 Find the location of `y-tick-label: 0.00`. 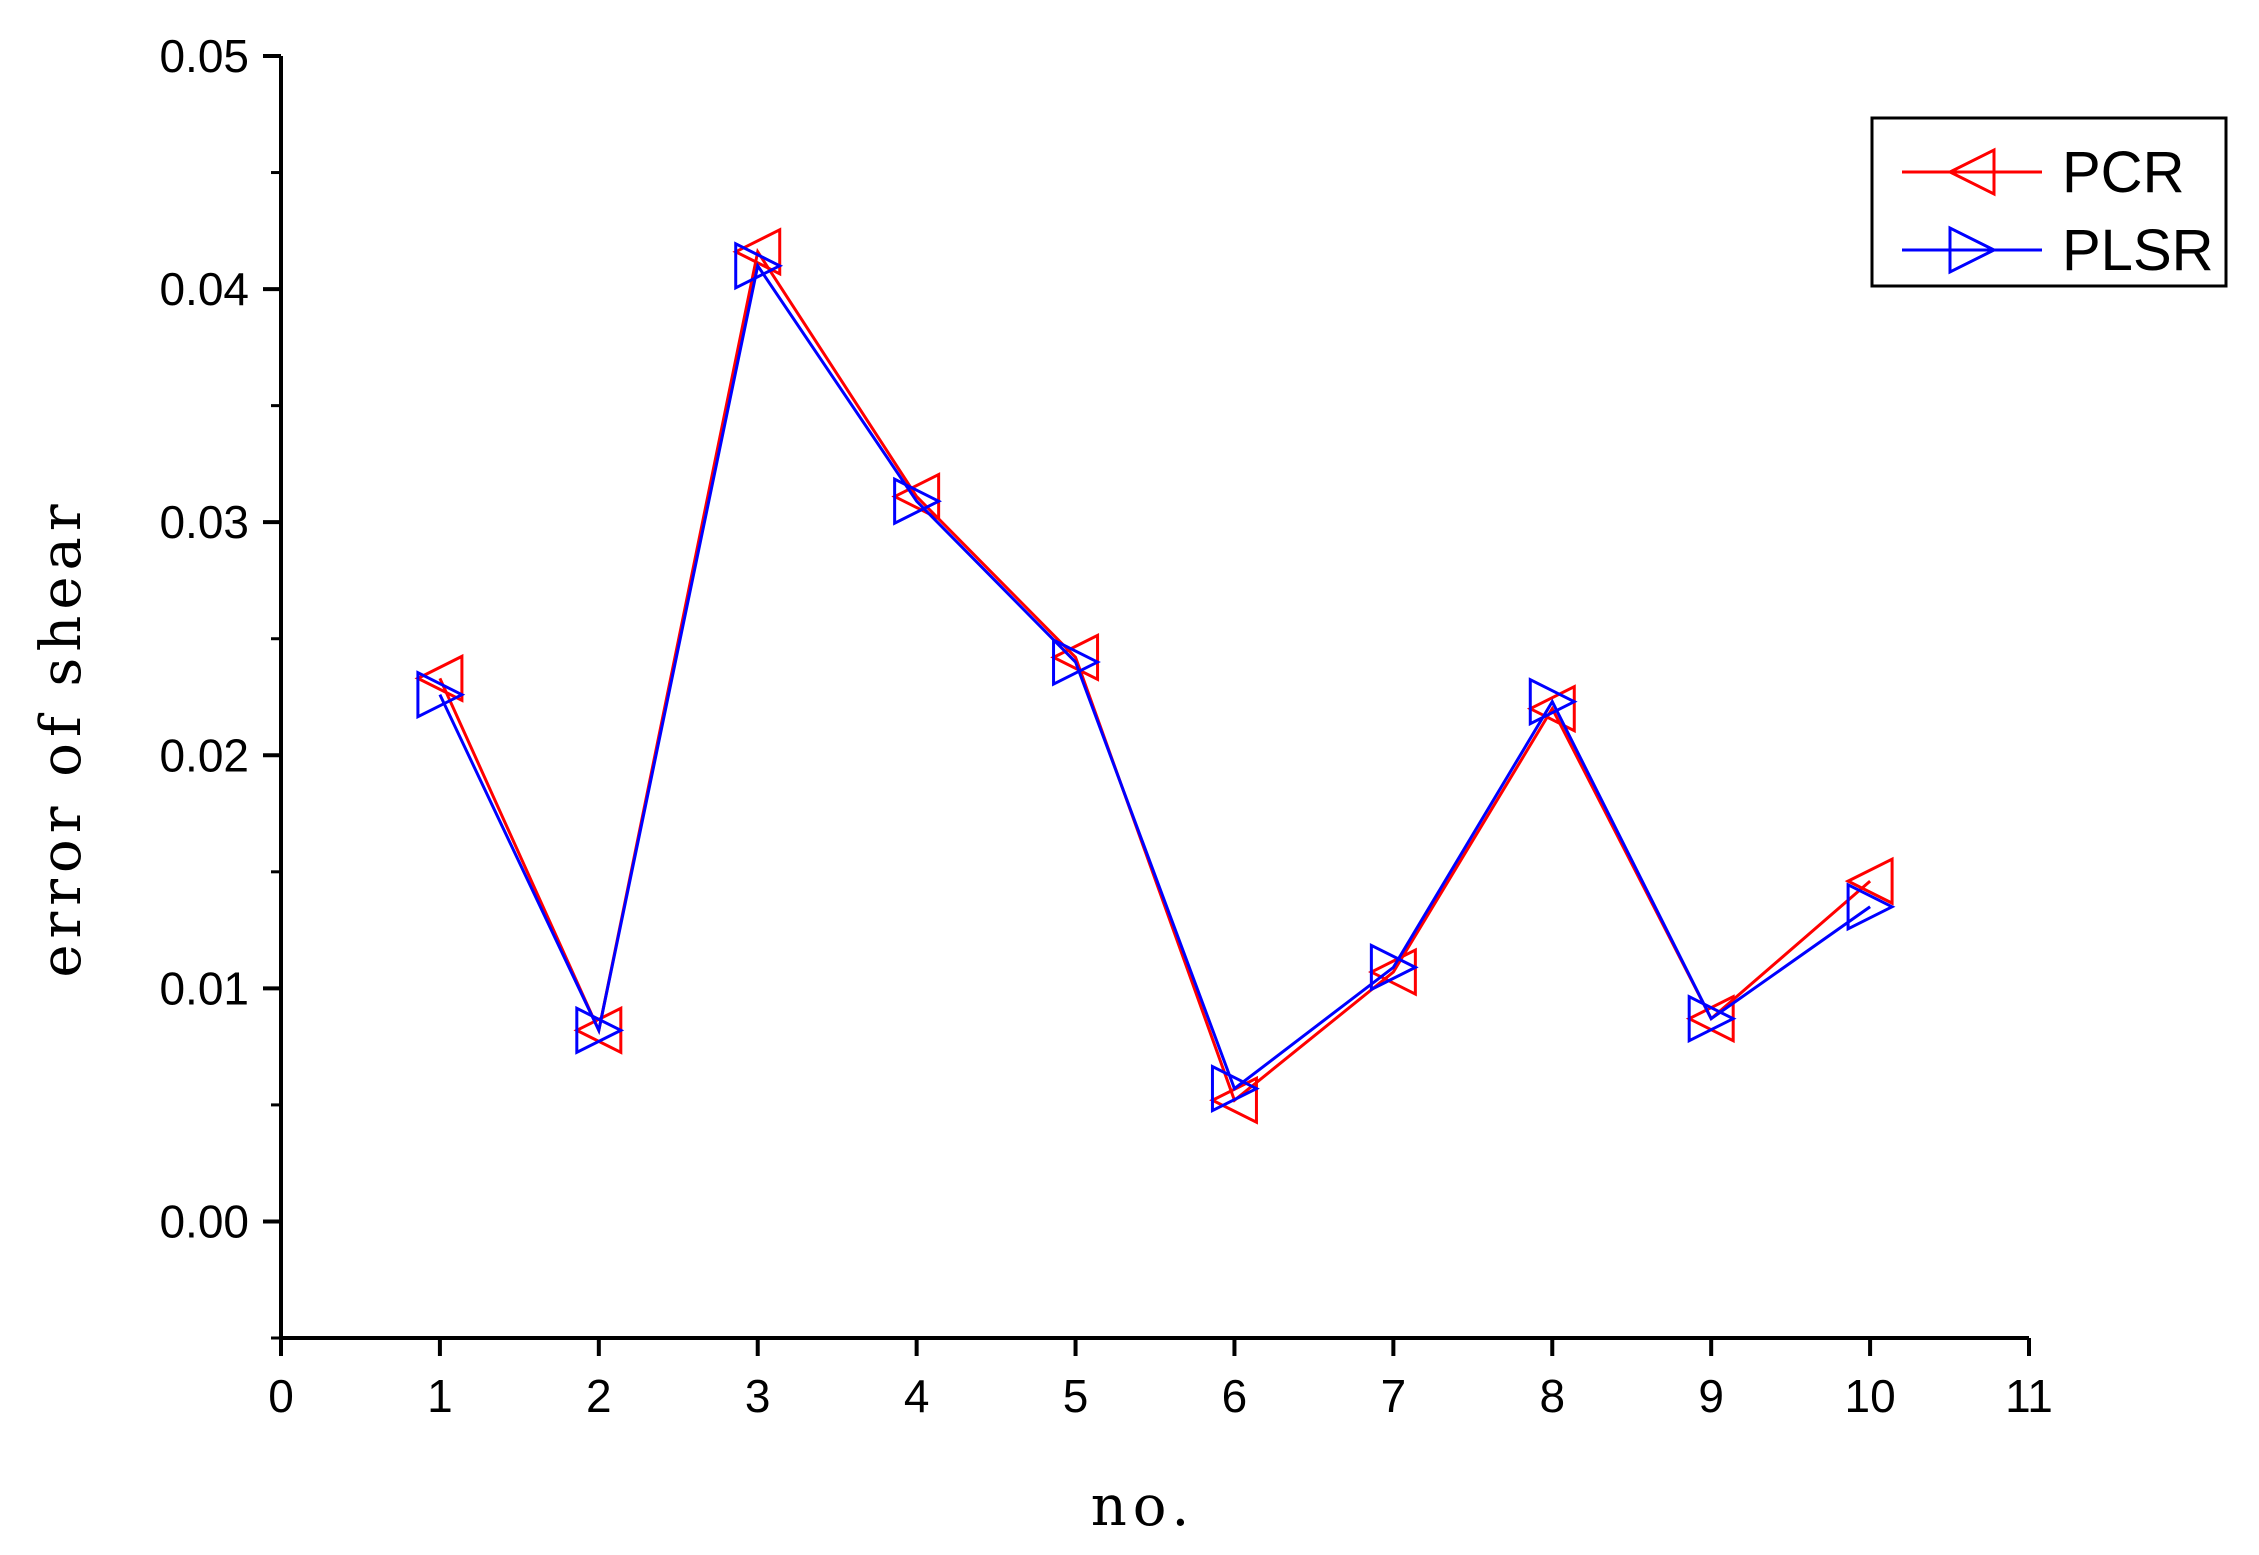

y-tick-label: 0.00 is located at coordinates (204, 1221).